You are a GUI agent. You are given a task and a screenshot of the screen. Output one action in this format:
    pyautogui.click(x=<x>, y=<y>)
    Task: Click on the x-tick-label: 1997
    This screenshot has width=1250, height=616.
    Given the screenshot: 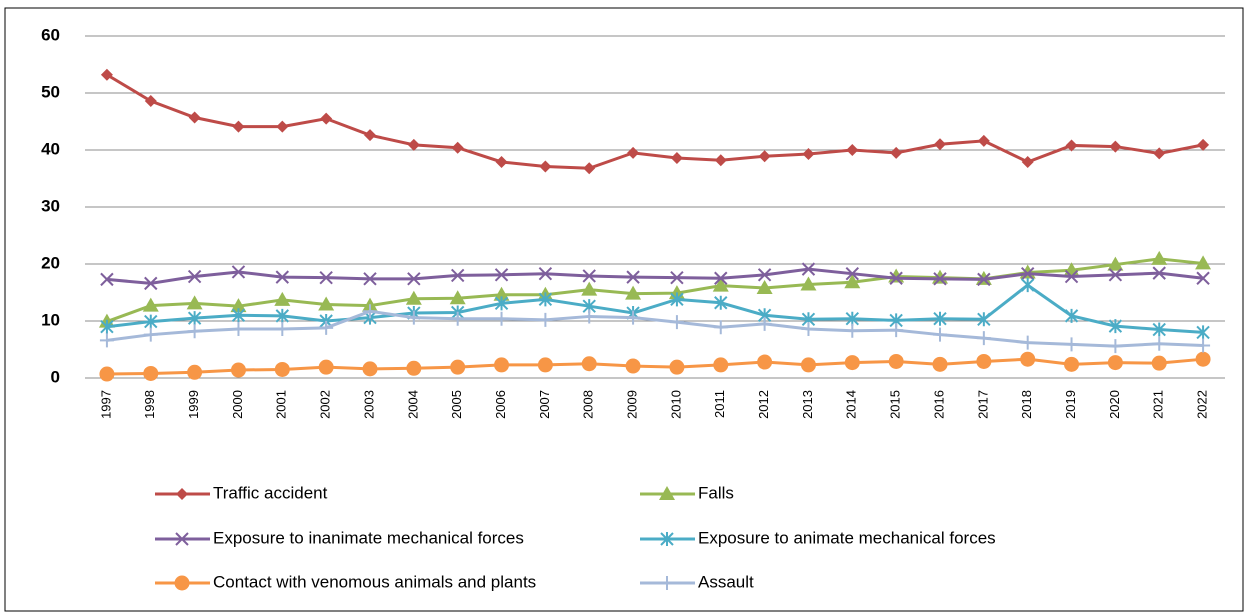 What is the action you would take?
    pyautogui.click(x=105, y=404)
    